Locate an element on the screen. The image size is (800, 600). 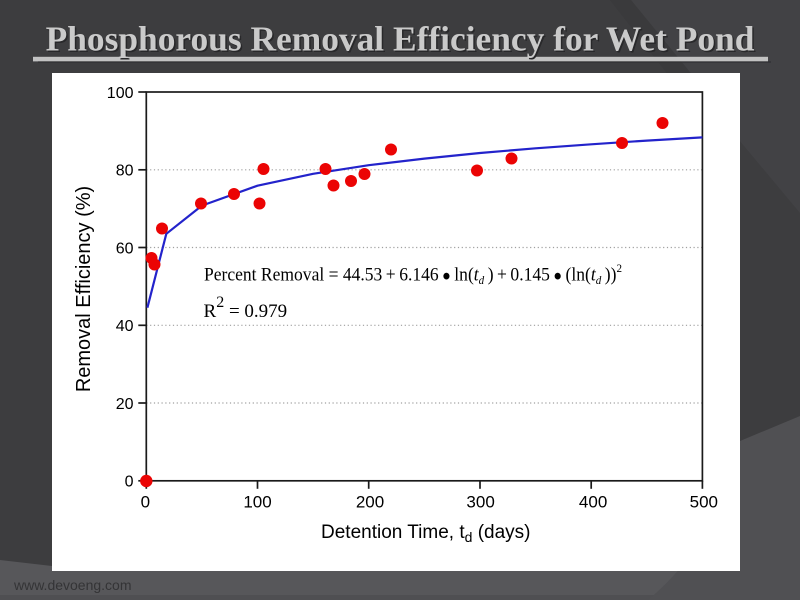
svg-text: 80 is located at coordinates (125, 171).